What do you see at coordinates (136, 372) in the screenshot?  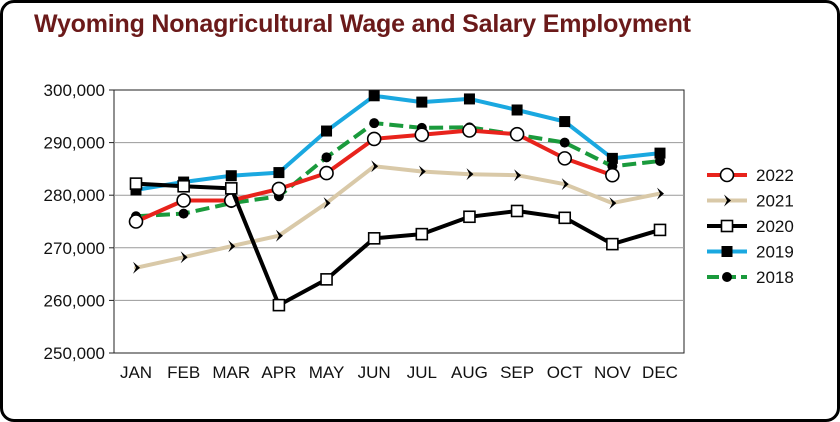 I see `x-tick-label: JAN` at bounding box center [136, 372].